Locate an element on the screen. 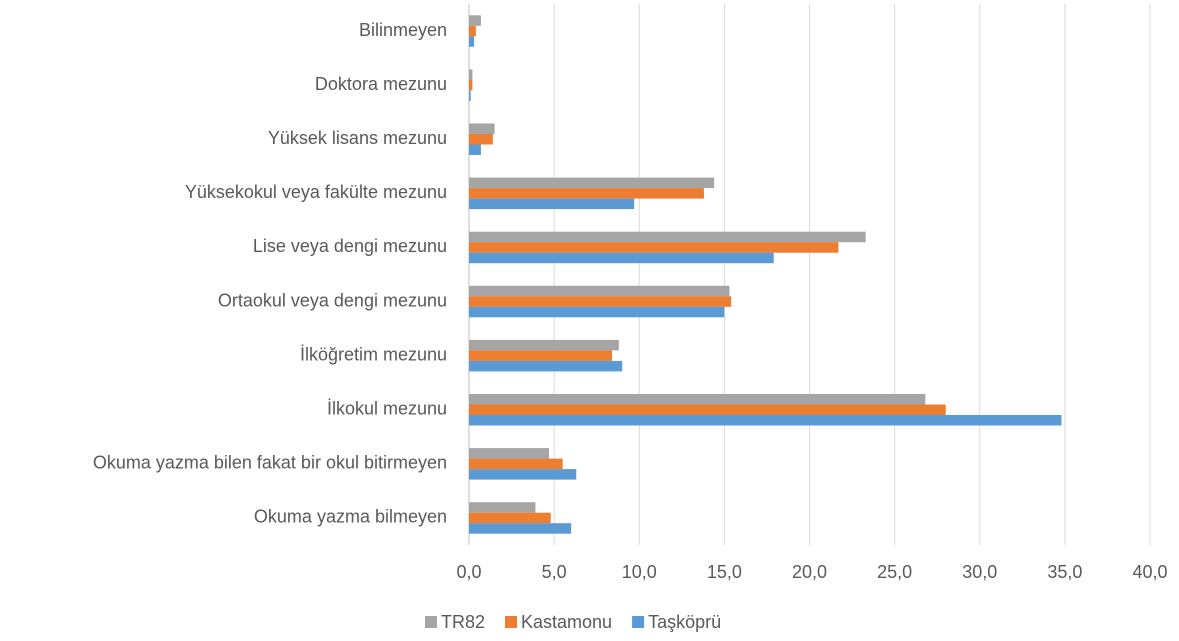  y-tick-label: Okuma yazma bilmeyen is located at coordinates (350, 517).